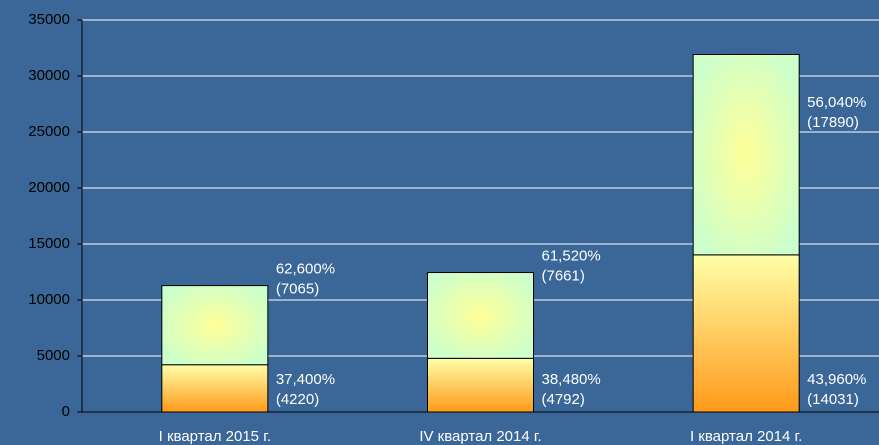 The width and height of the screenshot is (879, 445). What do you see at coordinates (49, 187) in the screenshot?
I see `y-tick-label: 20000` at bounding box center [49, 187].